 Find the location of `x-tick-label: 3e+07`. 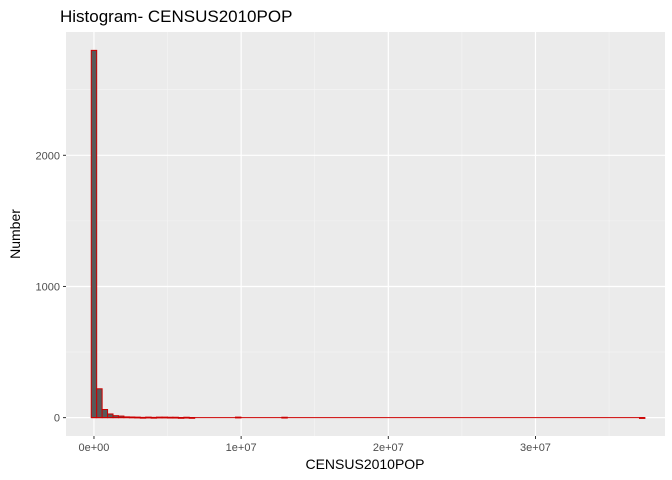

x-tick-label: 3e+07 is located at coordinates (535, 448).